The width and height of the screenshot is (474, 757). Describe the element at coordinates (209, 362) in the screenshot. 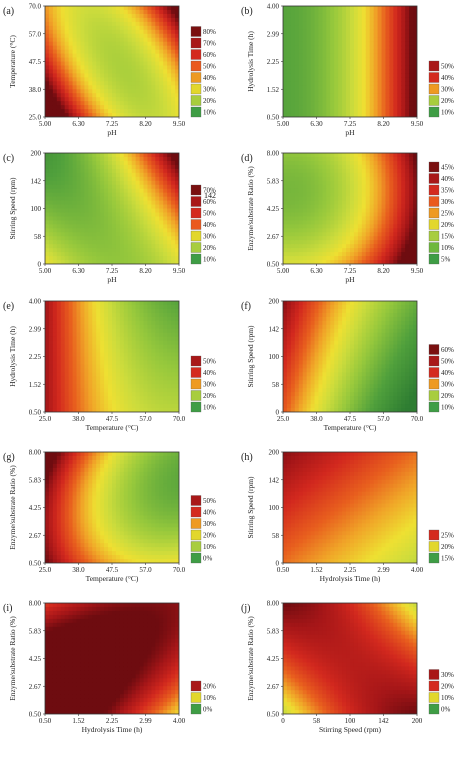

I see `legend-label: 50%` at that location.